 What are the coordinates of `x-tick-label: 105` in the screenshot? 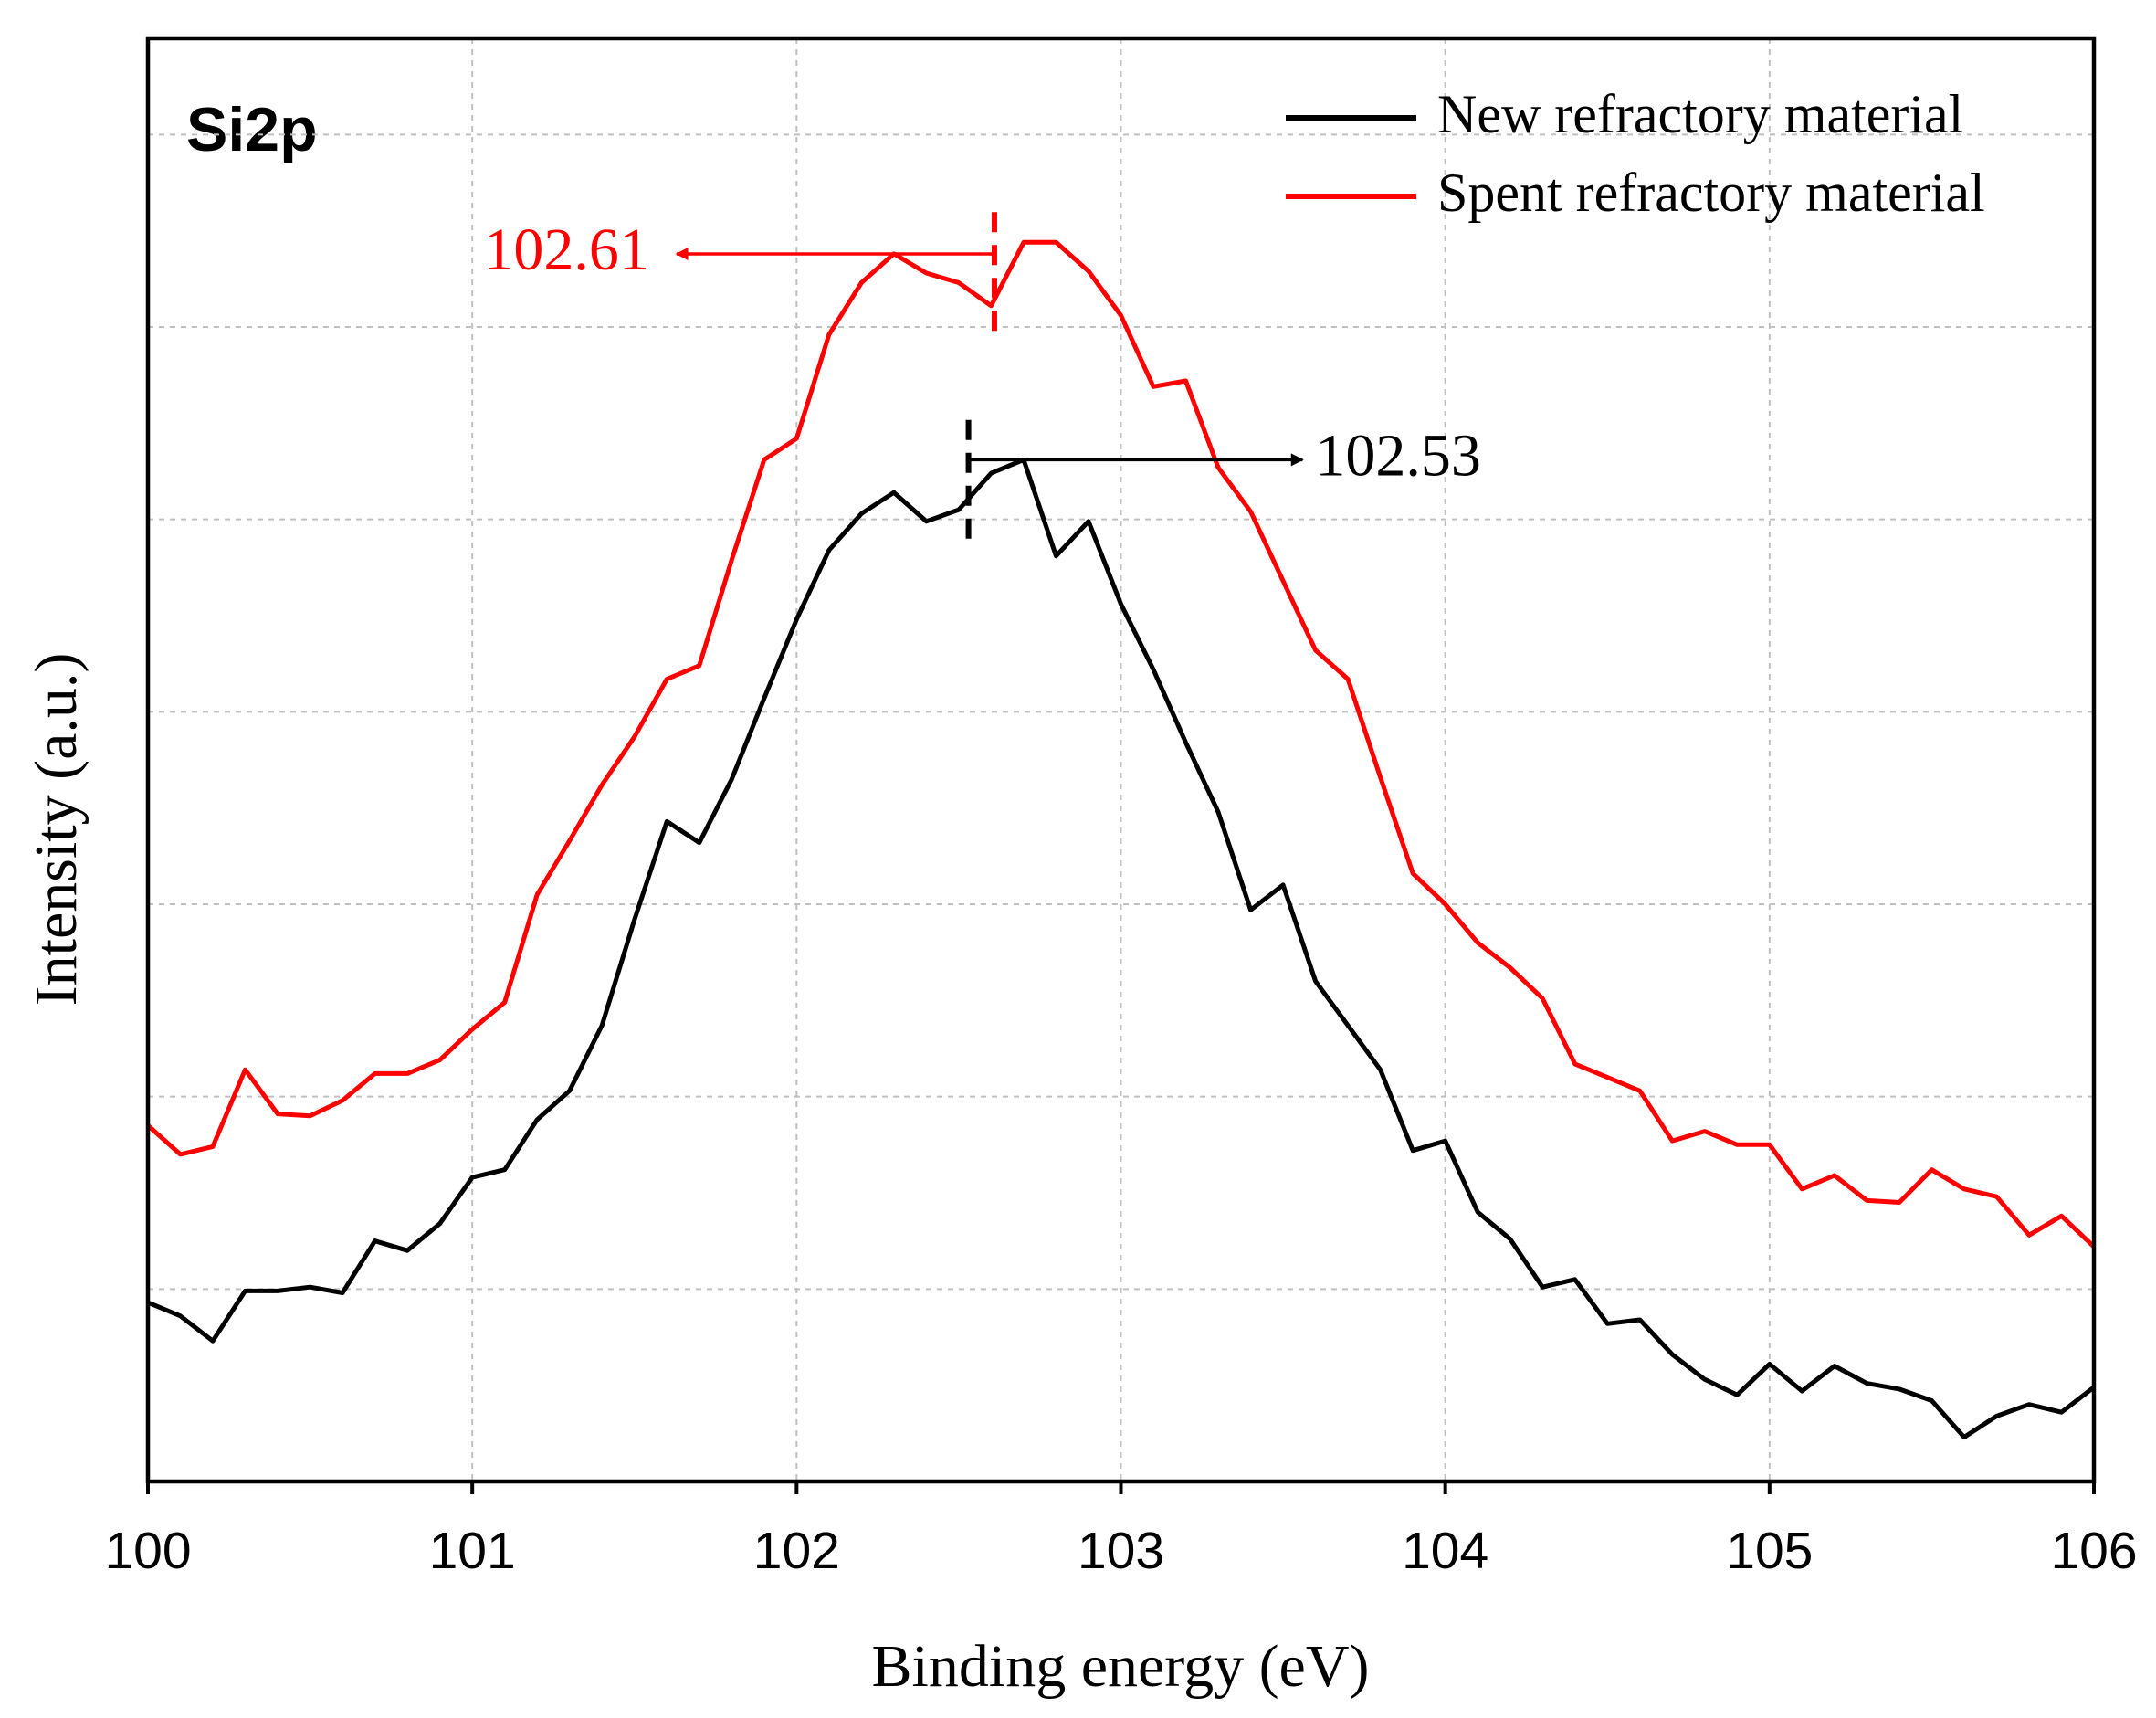 It's located at (1769, 1551).